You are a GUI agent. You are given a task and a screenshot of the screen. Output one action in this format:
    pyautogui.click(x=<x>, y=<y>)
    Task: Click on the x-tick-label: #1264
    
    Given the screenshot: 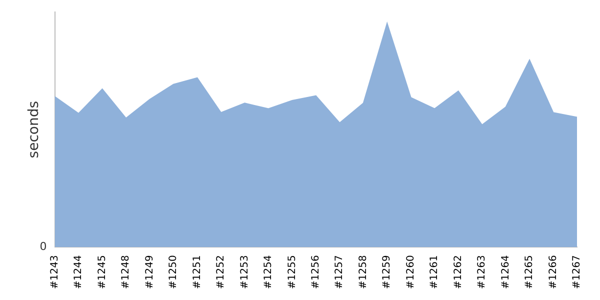 What is the action you would take?
    pyautogui.click(x=506, y=272)
    